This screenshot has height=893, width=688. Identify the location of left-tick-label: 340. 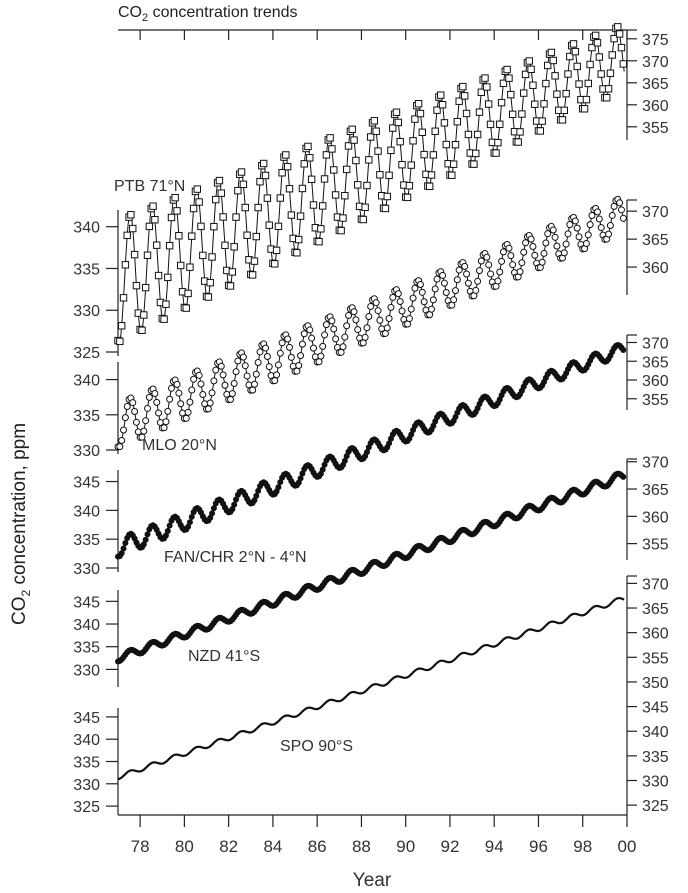
(86, 511).